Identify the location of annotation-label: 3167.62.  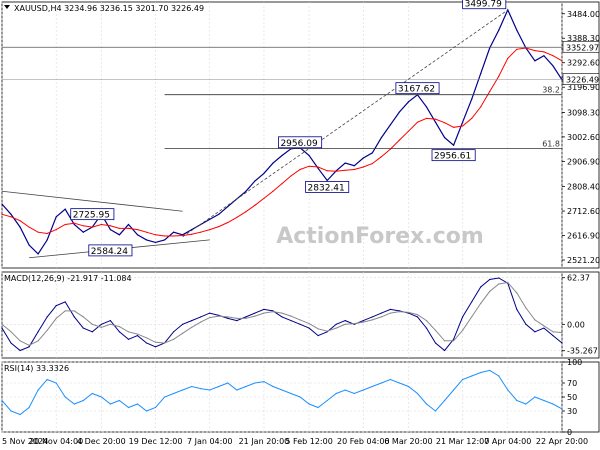
(416, 90).